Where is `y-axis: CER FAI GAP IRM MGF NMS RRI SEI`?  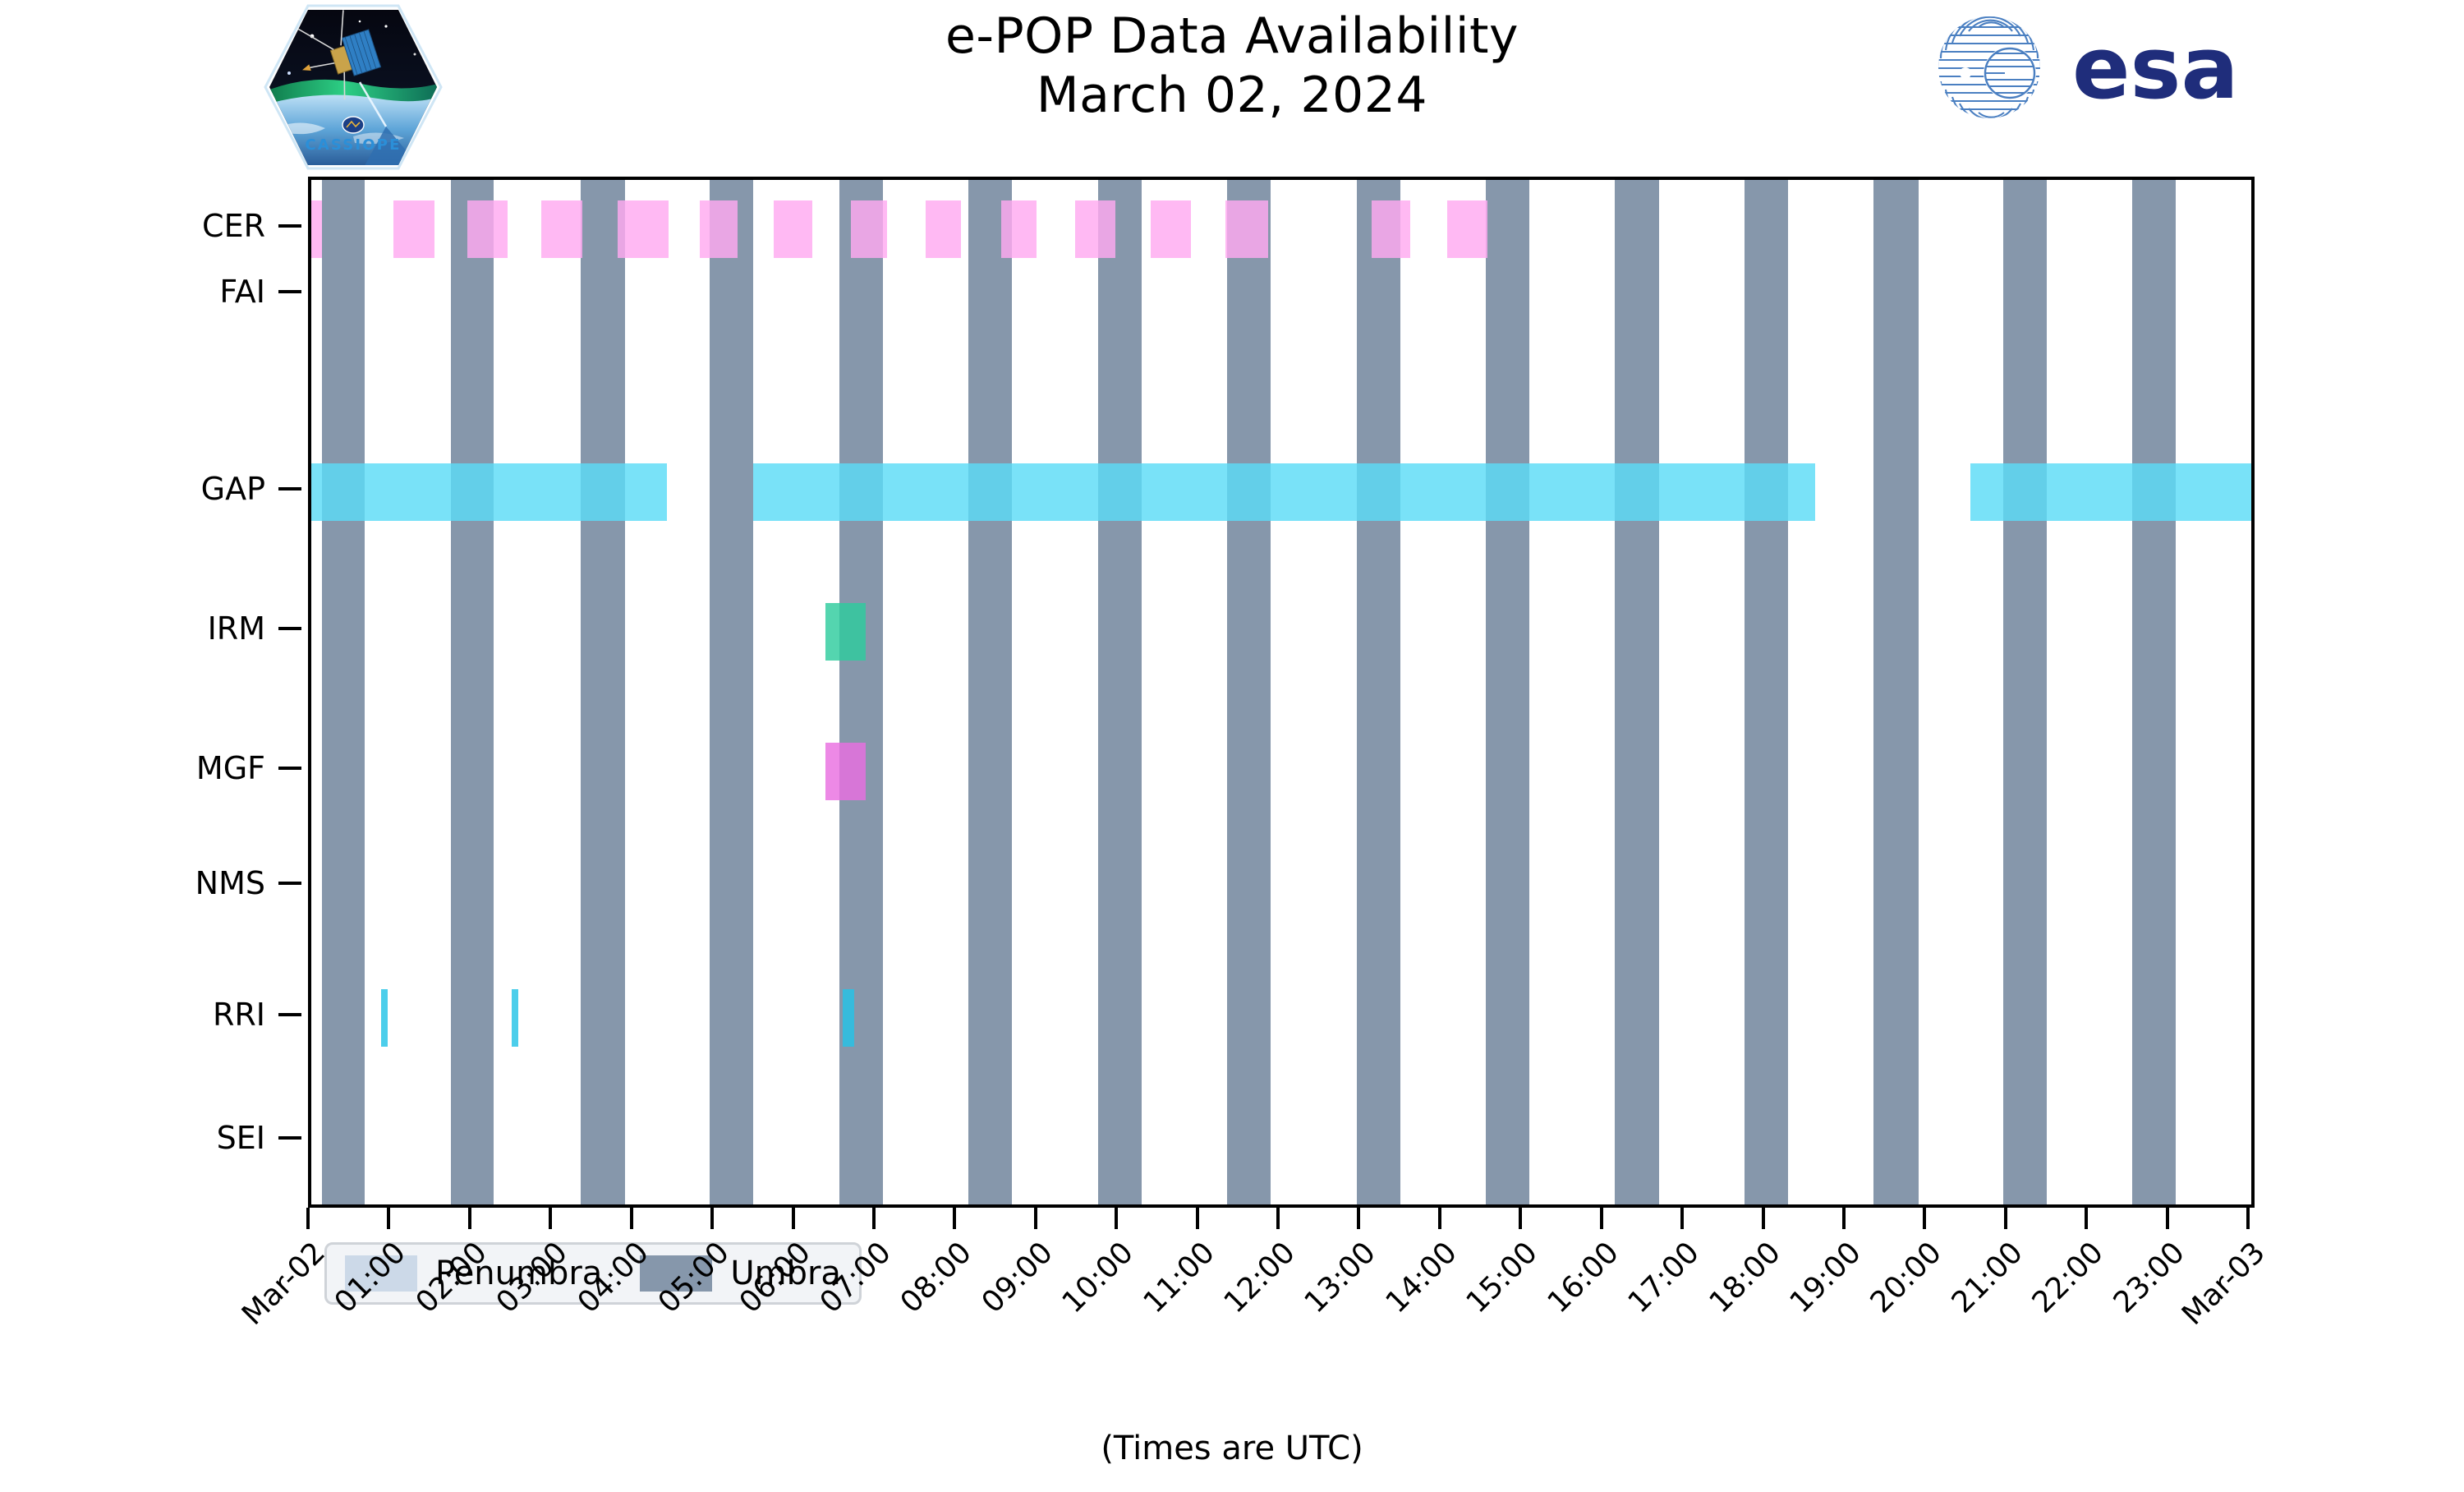 y-axis: CER FAI GAP IRM MGF NMS RRI SEI is located at coordinates (154, 692).